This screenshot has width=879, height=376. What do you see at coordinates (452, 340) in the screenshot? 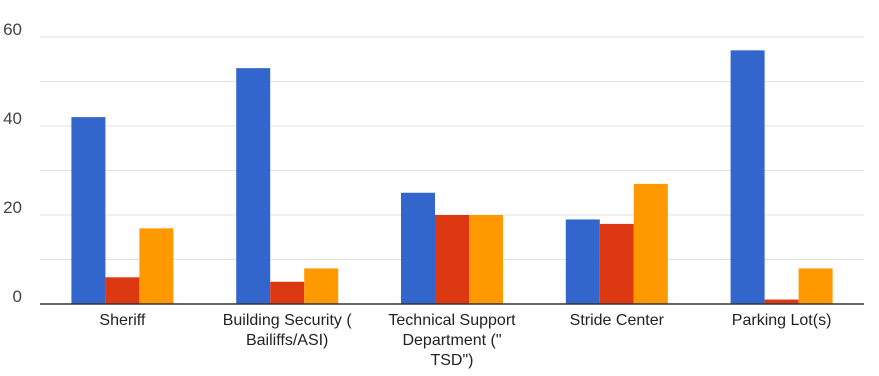
I see `x-tick-label: Technical Support Department (" TSD")` at bounding box center [452, 340].